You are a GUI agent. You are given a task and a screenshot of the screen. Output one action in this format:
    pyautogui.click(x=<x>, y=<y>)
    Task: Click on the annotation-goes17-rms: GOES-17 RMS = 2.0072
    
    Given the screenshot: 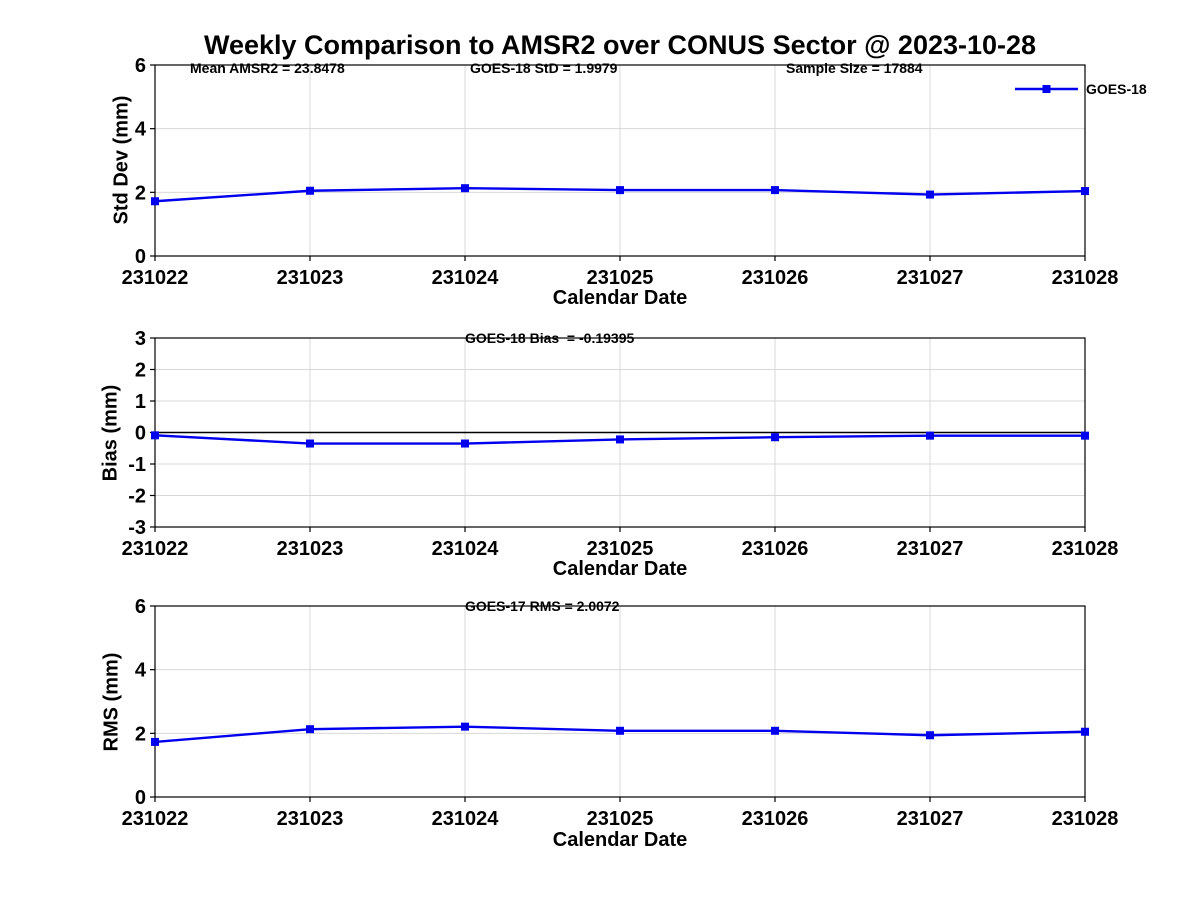 What is the action you would take?
    pyautogui.click(x=542, y=606)
    